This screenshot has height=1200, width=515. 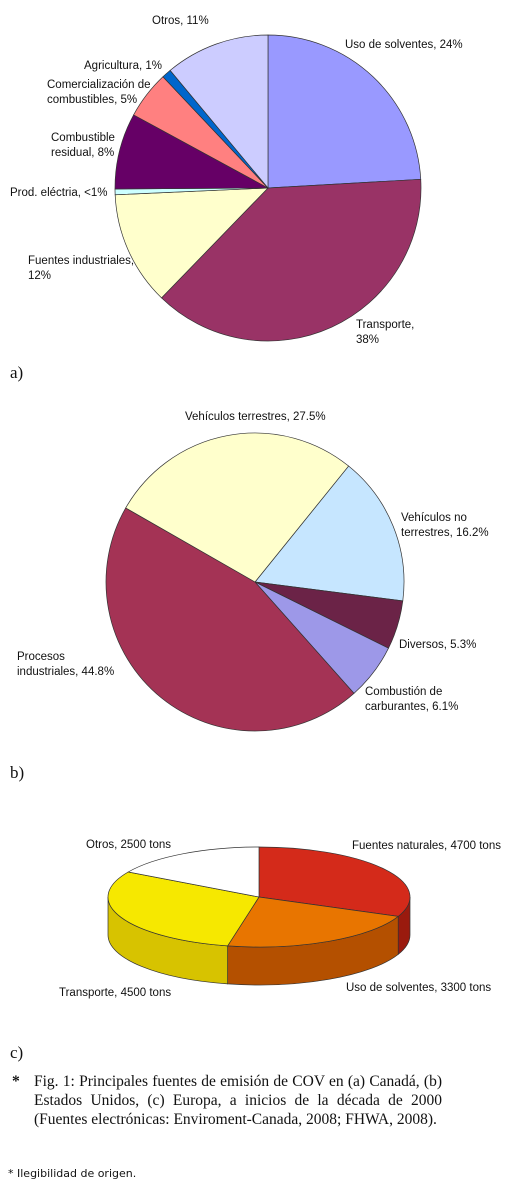 What do you see at coordinates (445, 525) in the screenshot?
I see `slice-label-vehiculos-no-terrestres-16-2: Vehículos no terrestres, 16.2%` at bounding box center [445, 525].